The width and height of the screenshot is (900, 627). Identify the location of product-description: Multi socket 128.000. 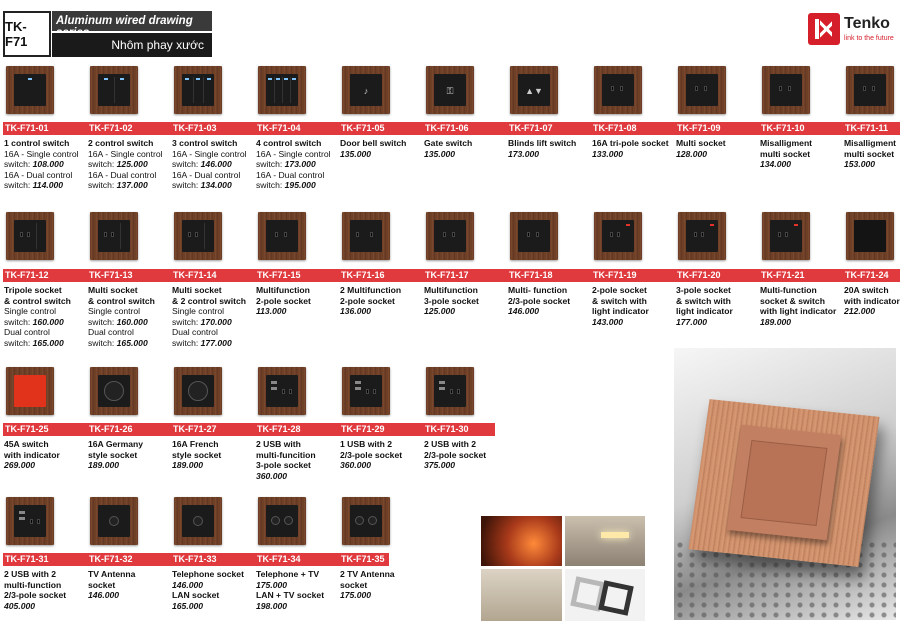
(721, 148).